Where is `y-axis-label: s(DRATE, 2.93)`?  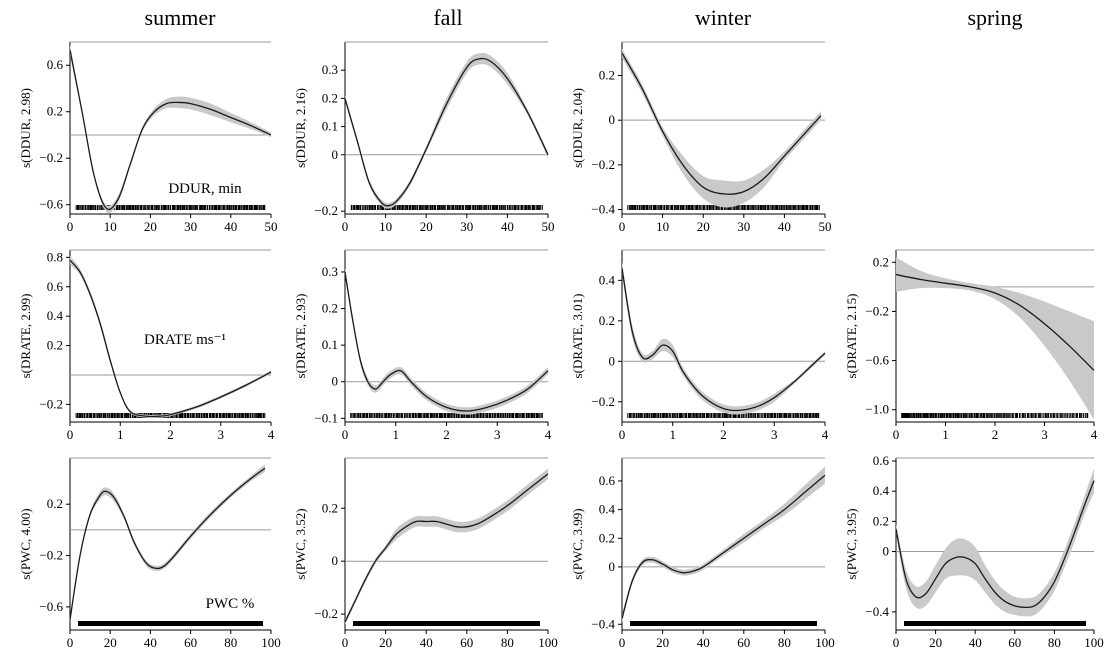 y-axis-label: s(DRATE, 2.93) is located at coordinates (300, 336).